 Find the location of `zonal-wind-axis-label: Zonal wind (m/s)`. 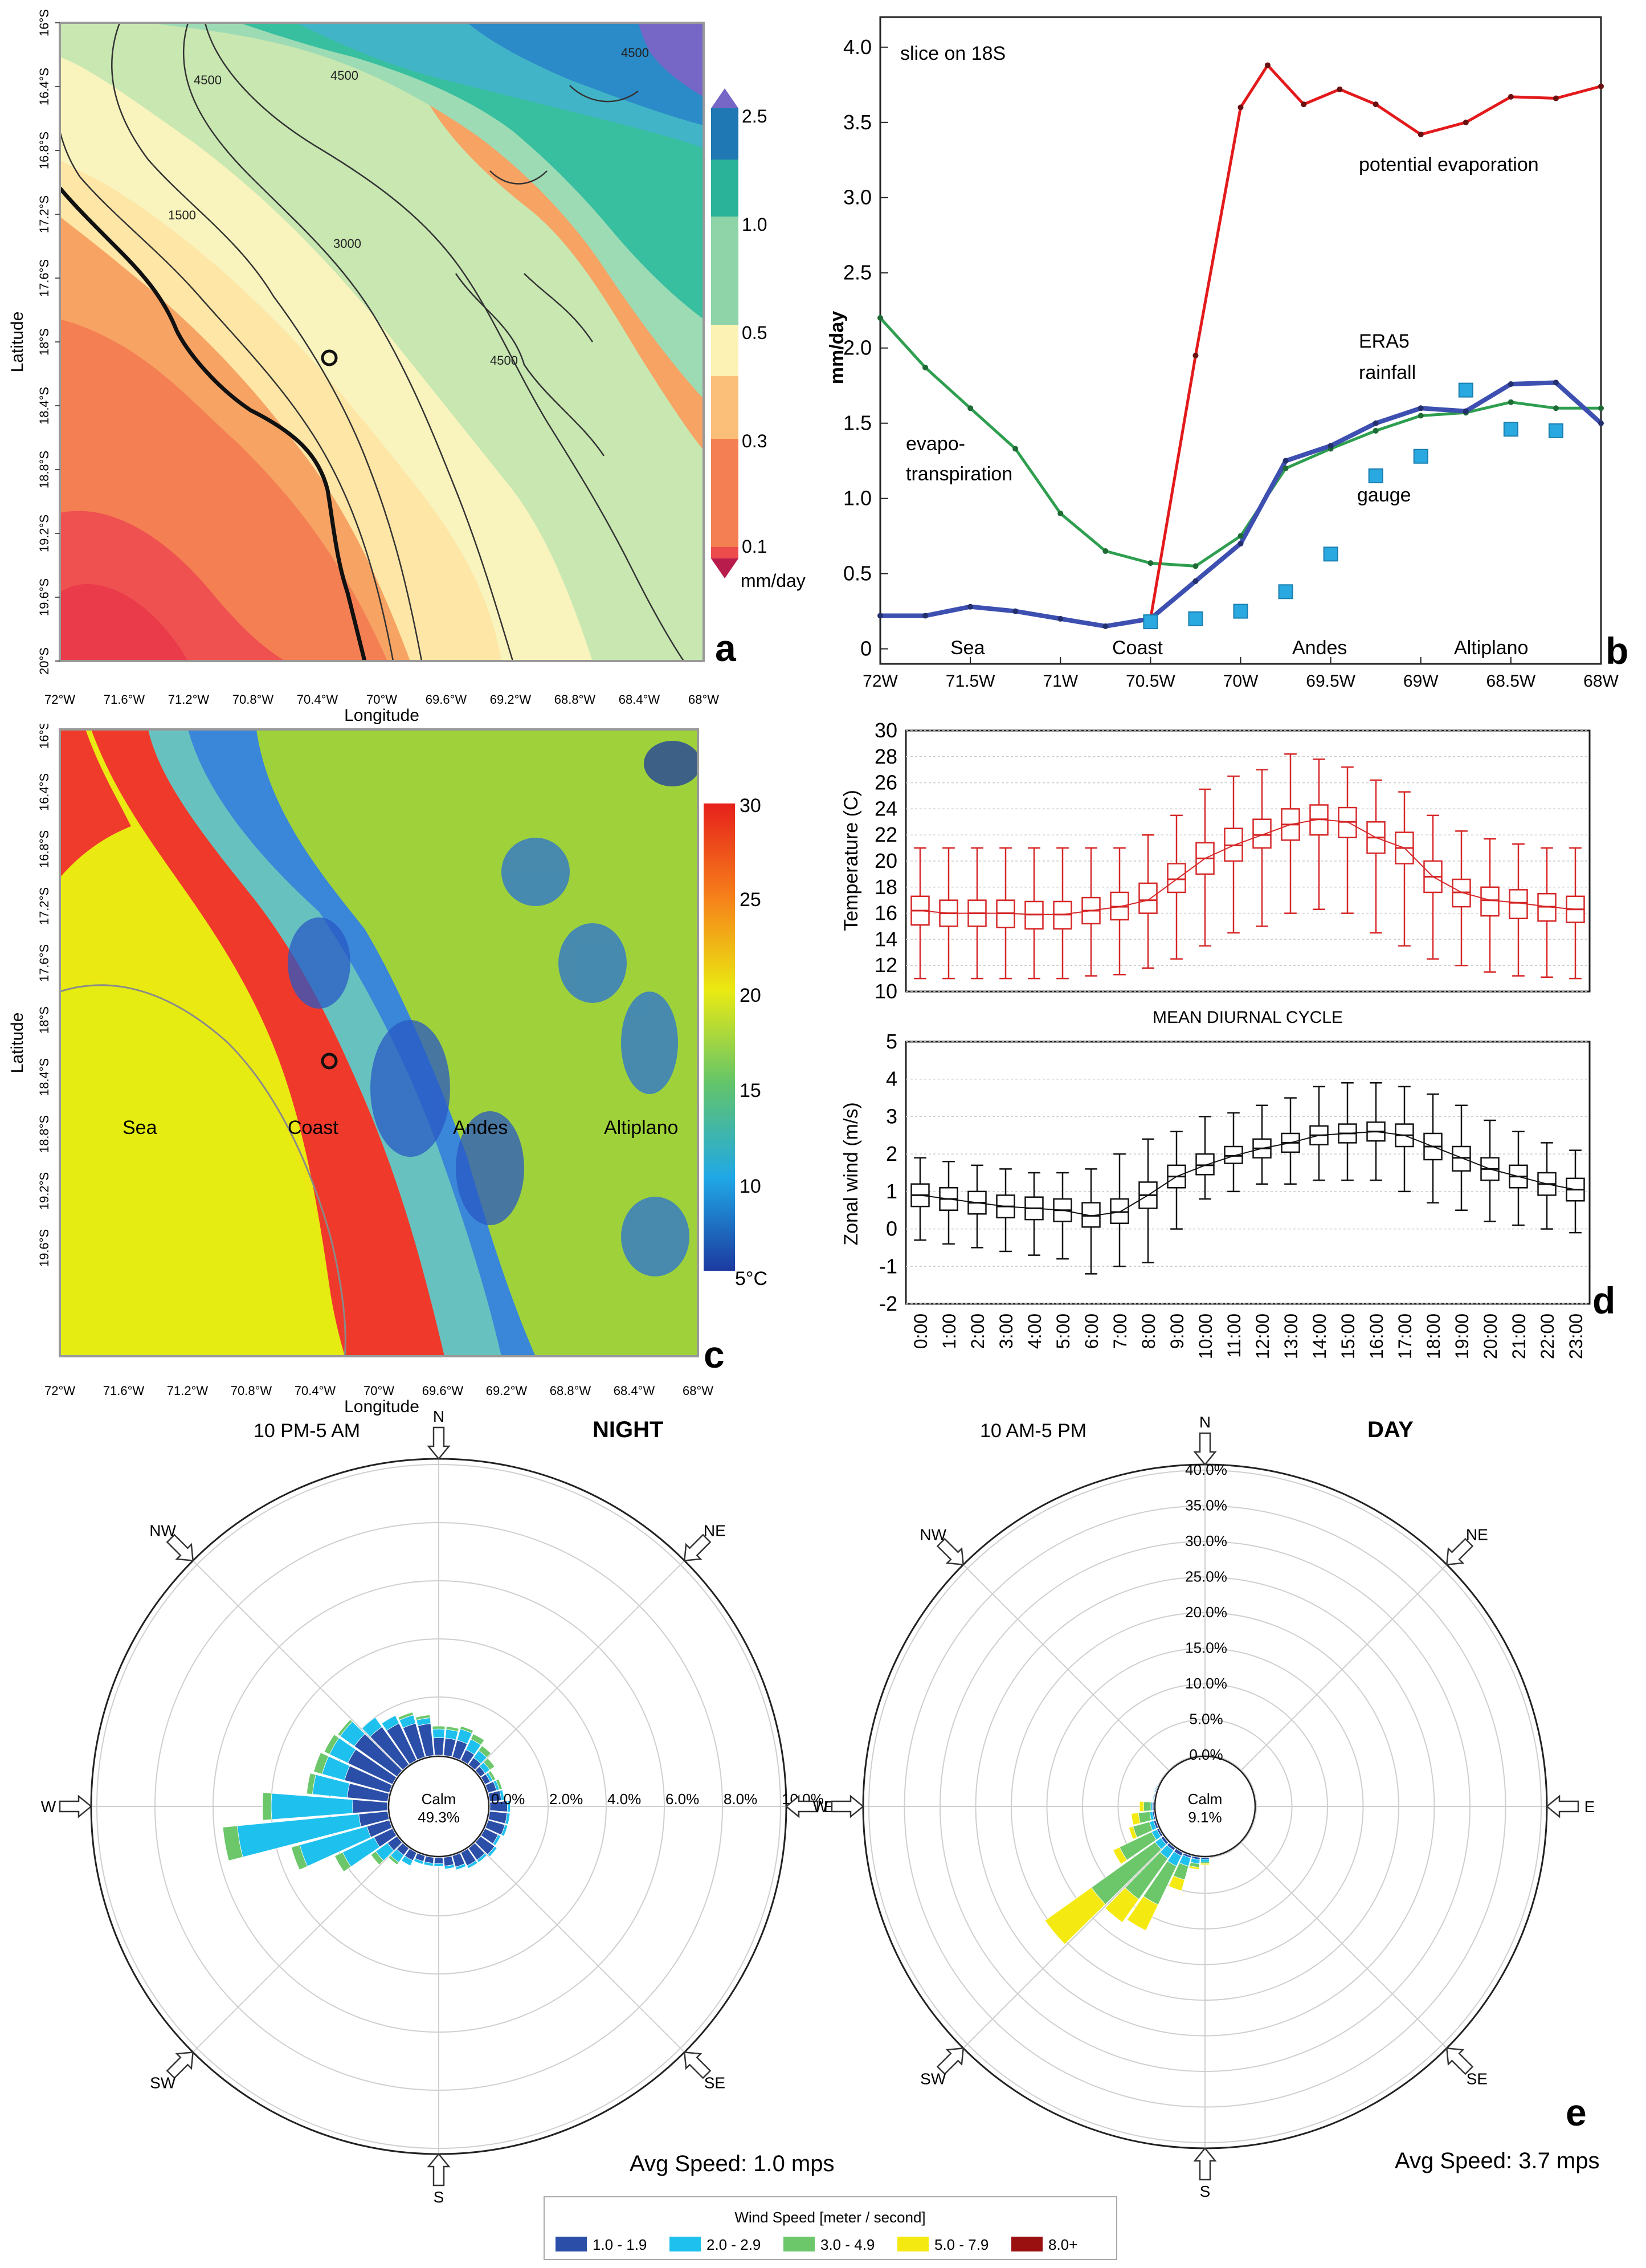

zonal-wind-axis-label: Zonal wind (m/s) is located at coordinates (851, 1173).